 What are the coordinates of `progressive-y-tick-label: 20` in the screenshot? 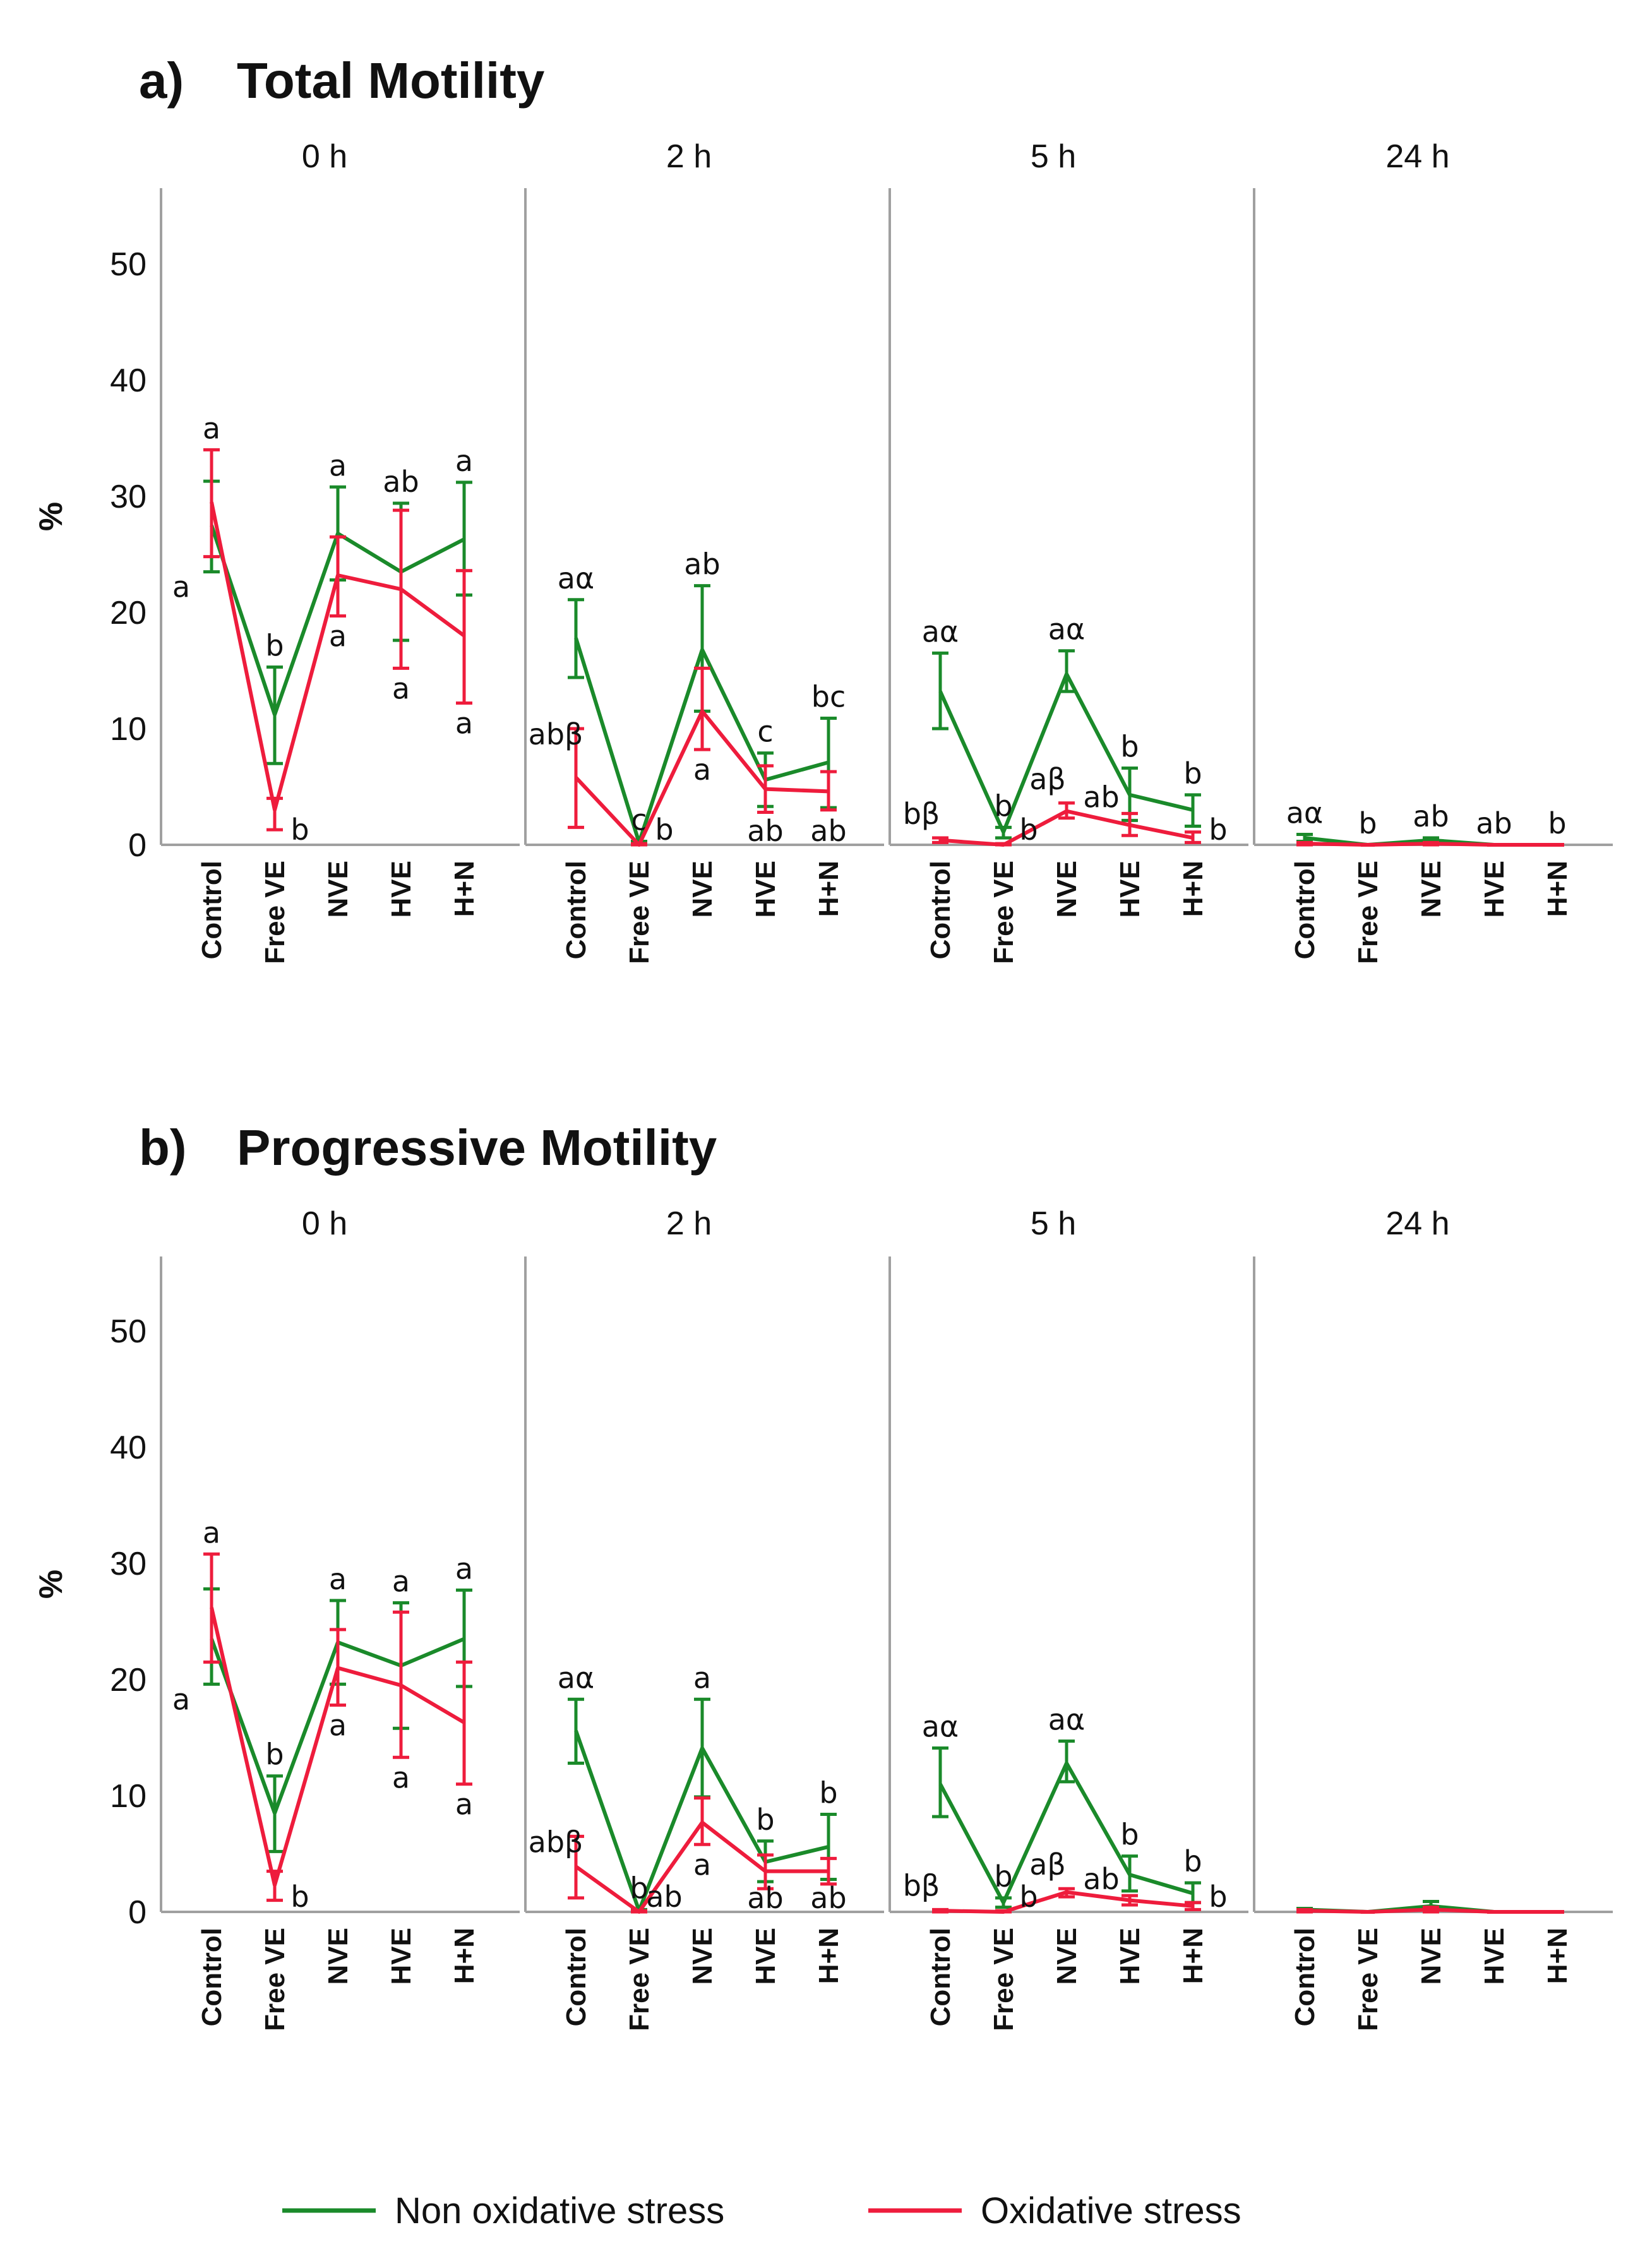 It's located at (128, 1680).